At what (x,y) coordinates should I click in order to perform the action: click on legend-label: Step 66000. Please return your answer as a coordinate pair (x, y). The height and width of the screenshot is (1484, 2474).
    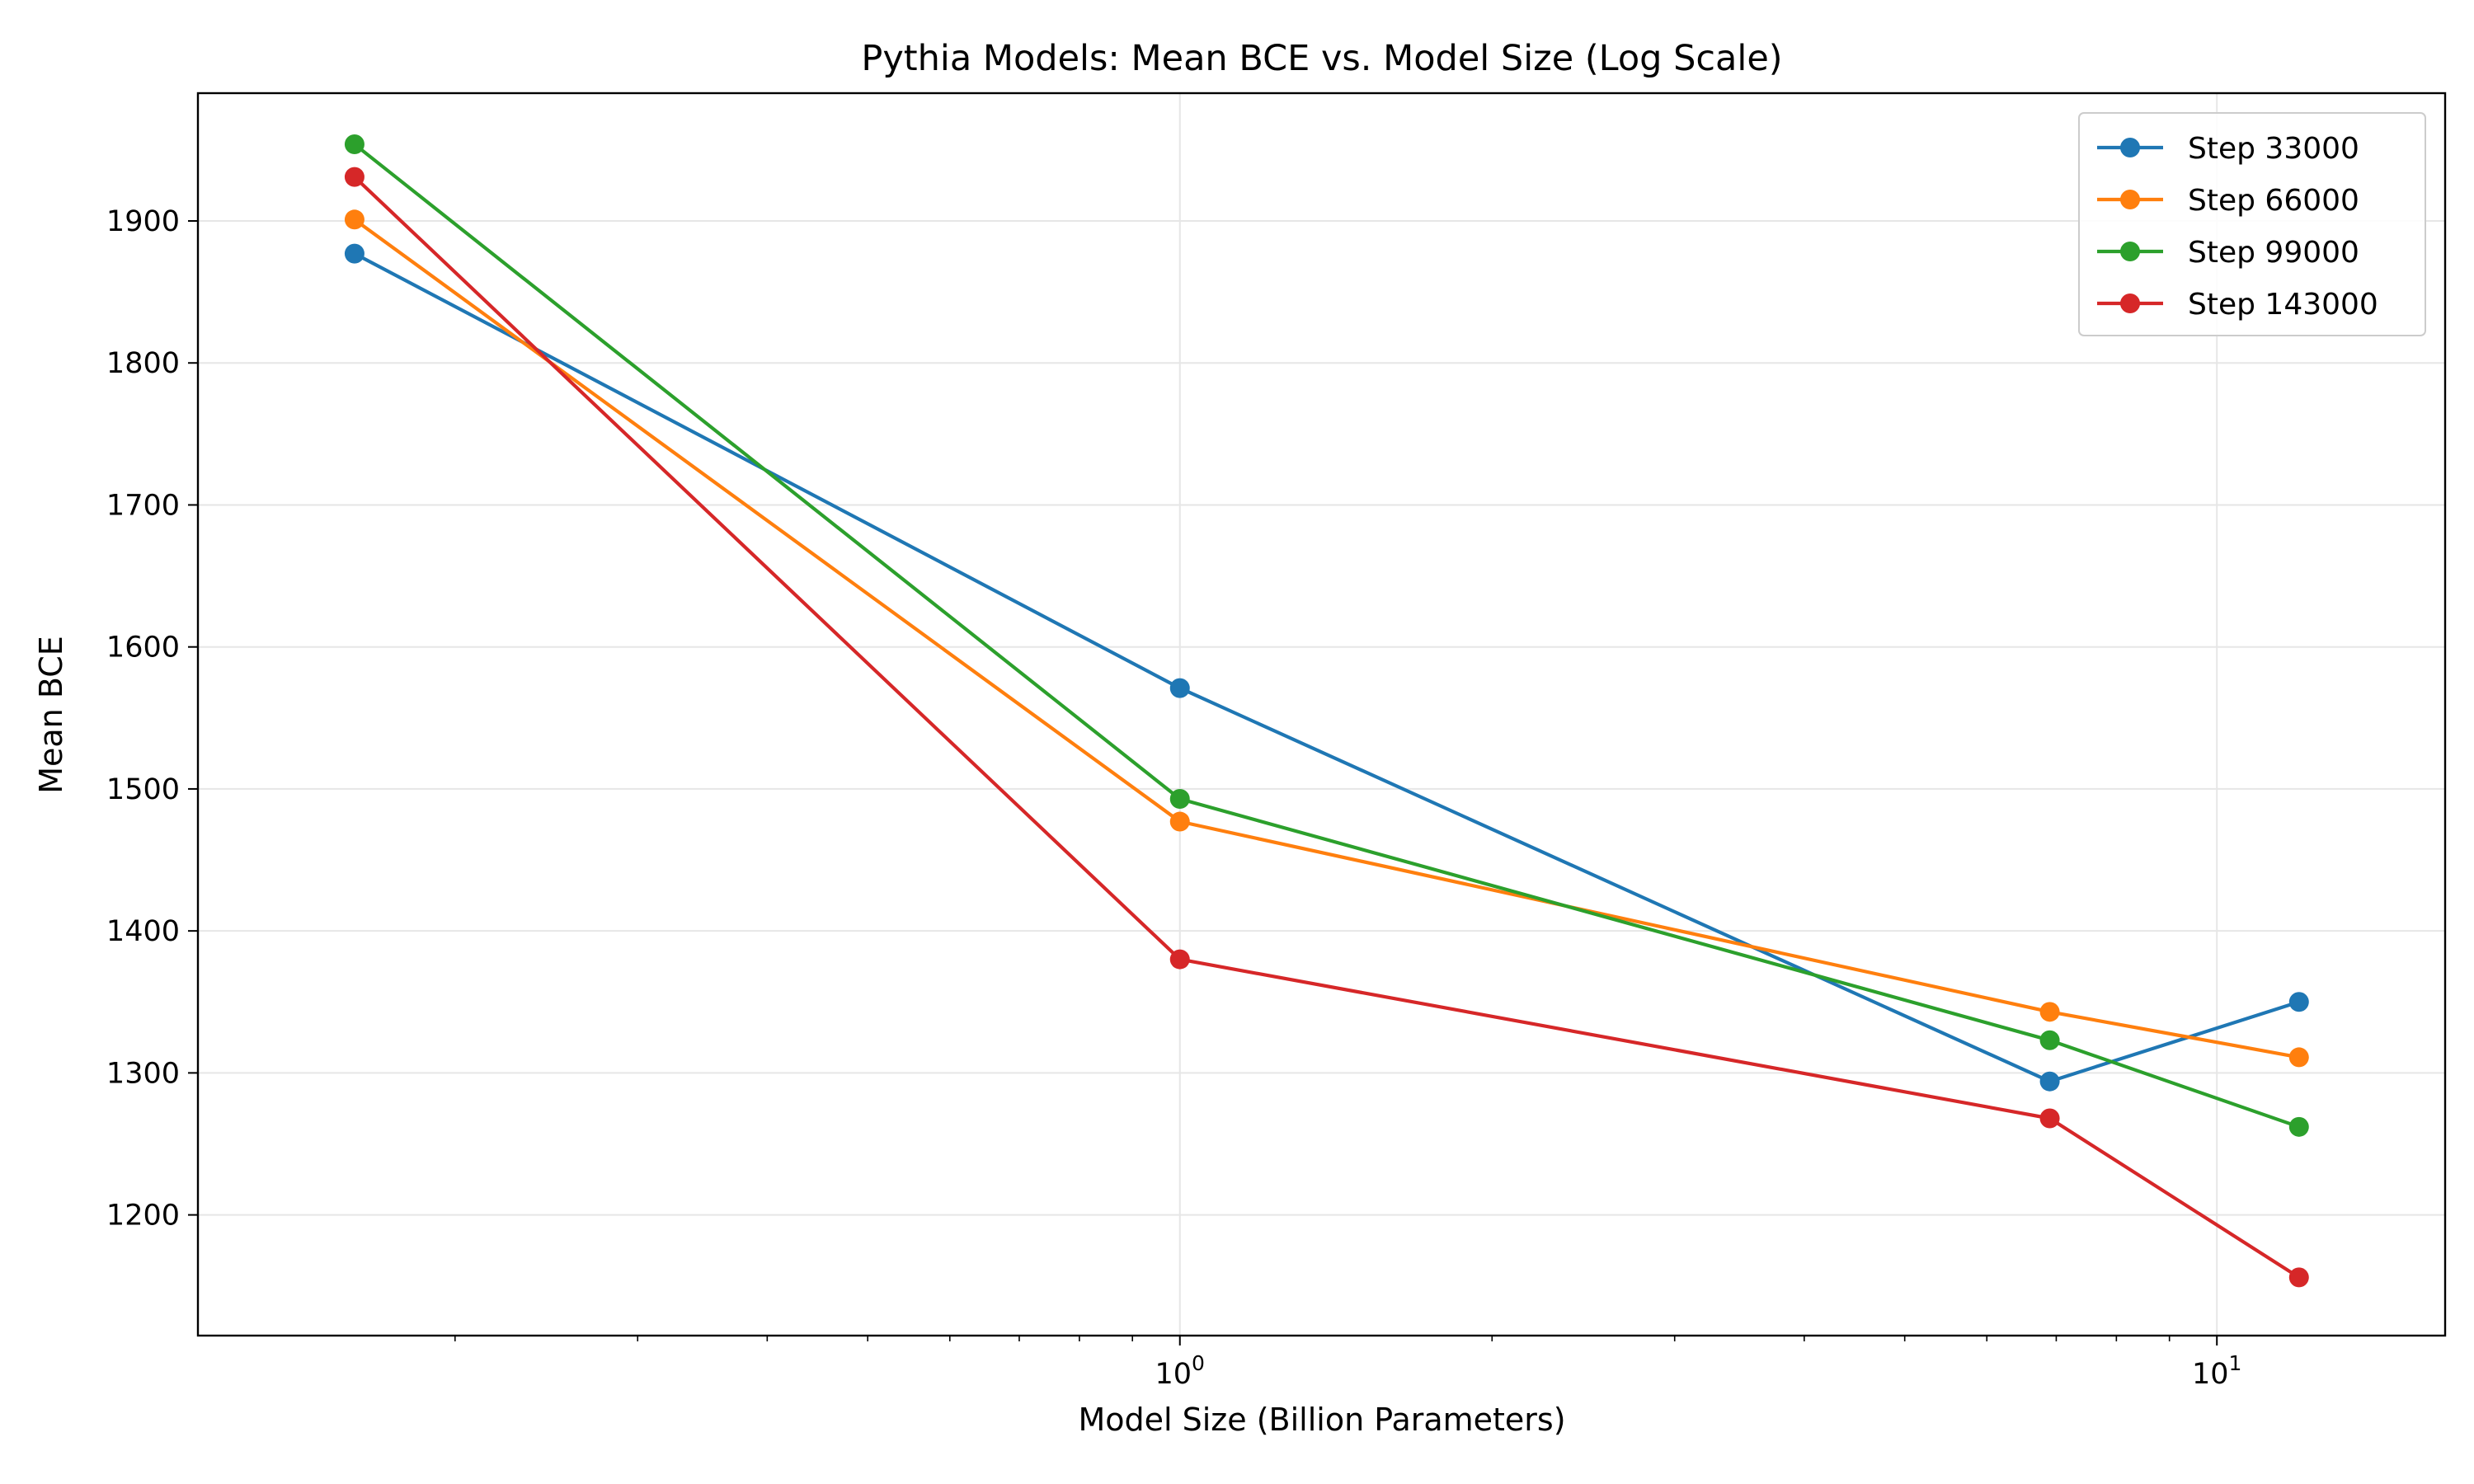
    Looking at the image, I should click on (2273, 201).